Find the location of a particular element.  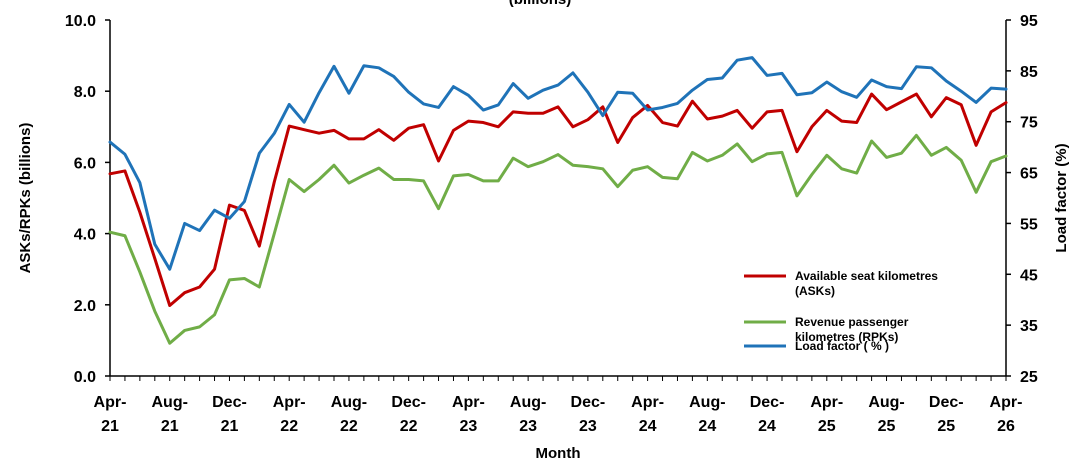

chart-title: (billions) is located at coordinates (540, 4).